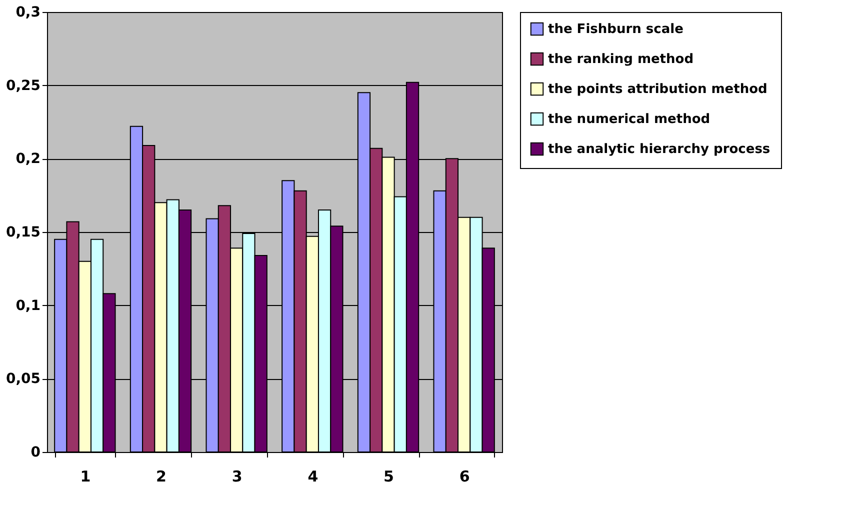  What do you see at coordinates (85, 477) in the screenshot?
I see `x-tick-label: 1` at bounding box center [85, 477].